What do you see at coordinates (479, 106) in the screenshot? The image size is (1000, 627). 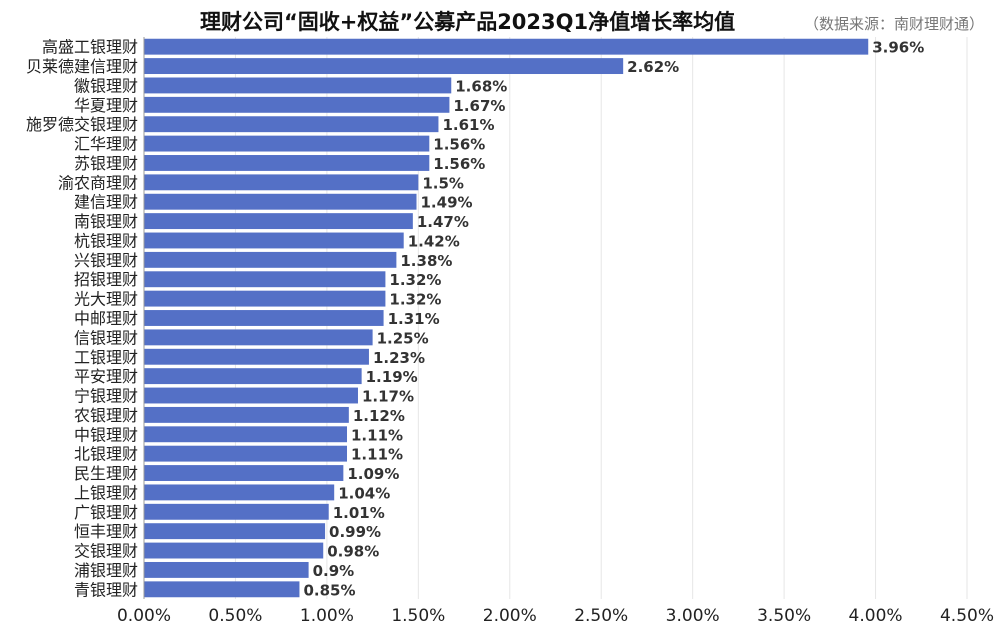 I see `value-label: 1.67%` at bounding box center [479, 106].